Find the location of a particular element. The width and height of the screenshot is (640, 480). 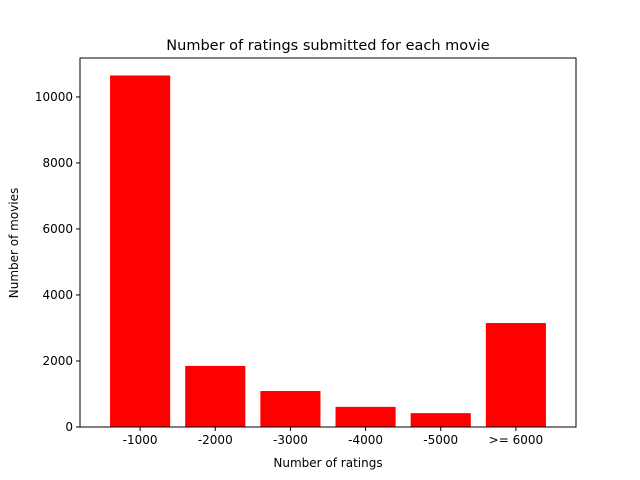

x-tick-label: -4000 is located at coordinates (365, 440).